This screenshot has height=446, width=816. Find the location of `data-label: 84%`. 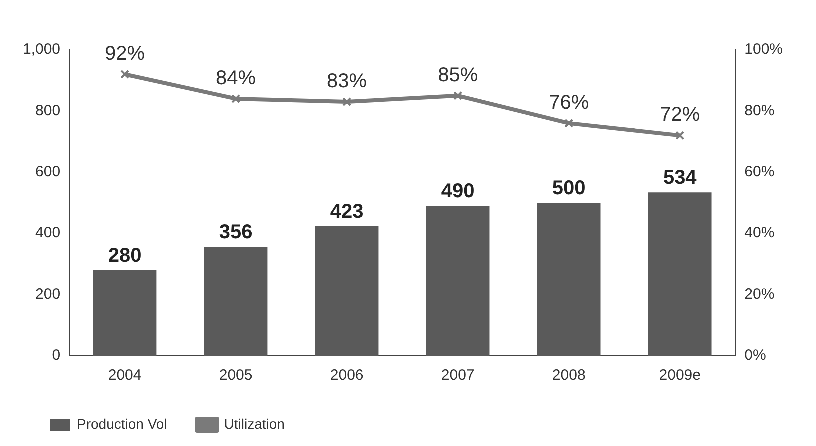

data-label: 84% is located at coordinates (236, 78).